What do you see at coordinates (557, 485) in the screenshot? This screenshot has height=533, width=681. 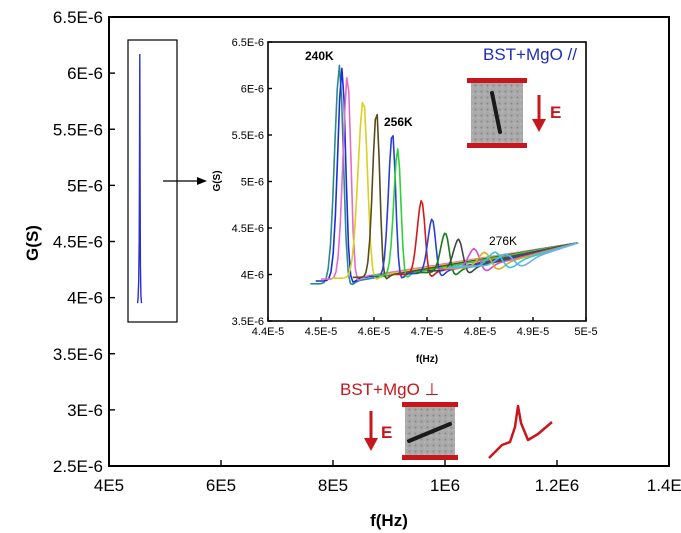 I see `main-x-tick-label: 1.2E6` at bounding box center [557, 485].